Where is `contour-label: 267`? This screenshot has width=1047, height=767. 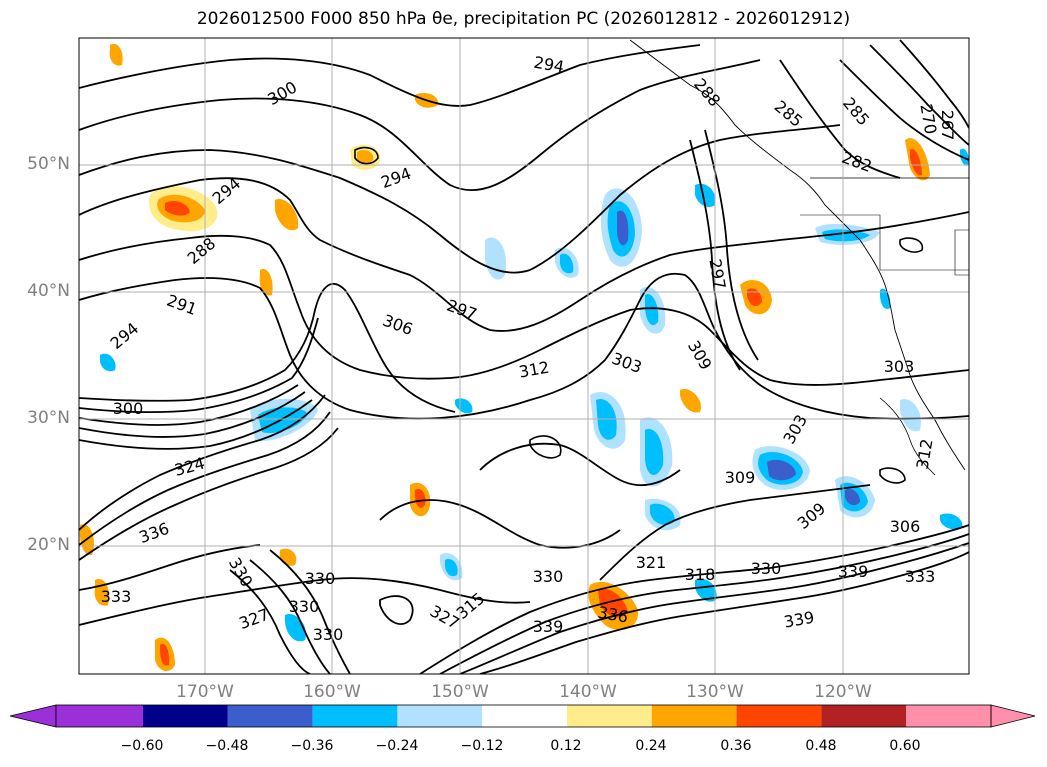
contour-label: 267 is located at coordinates (947, 125).